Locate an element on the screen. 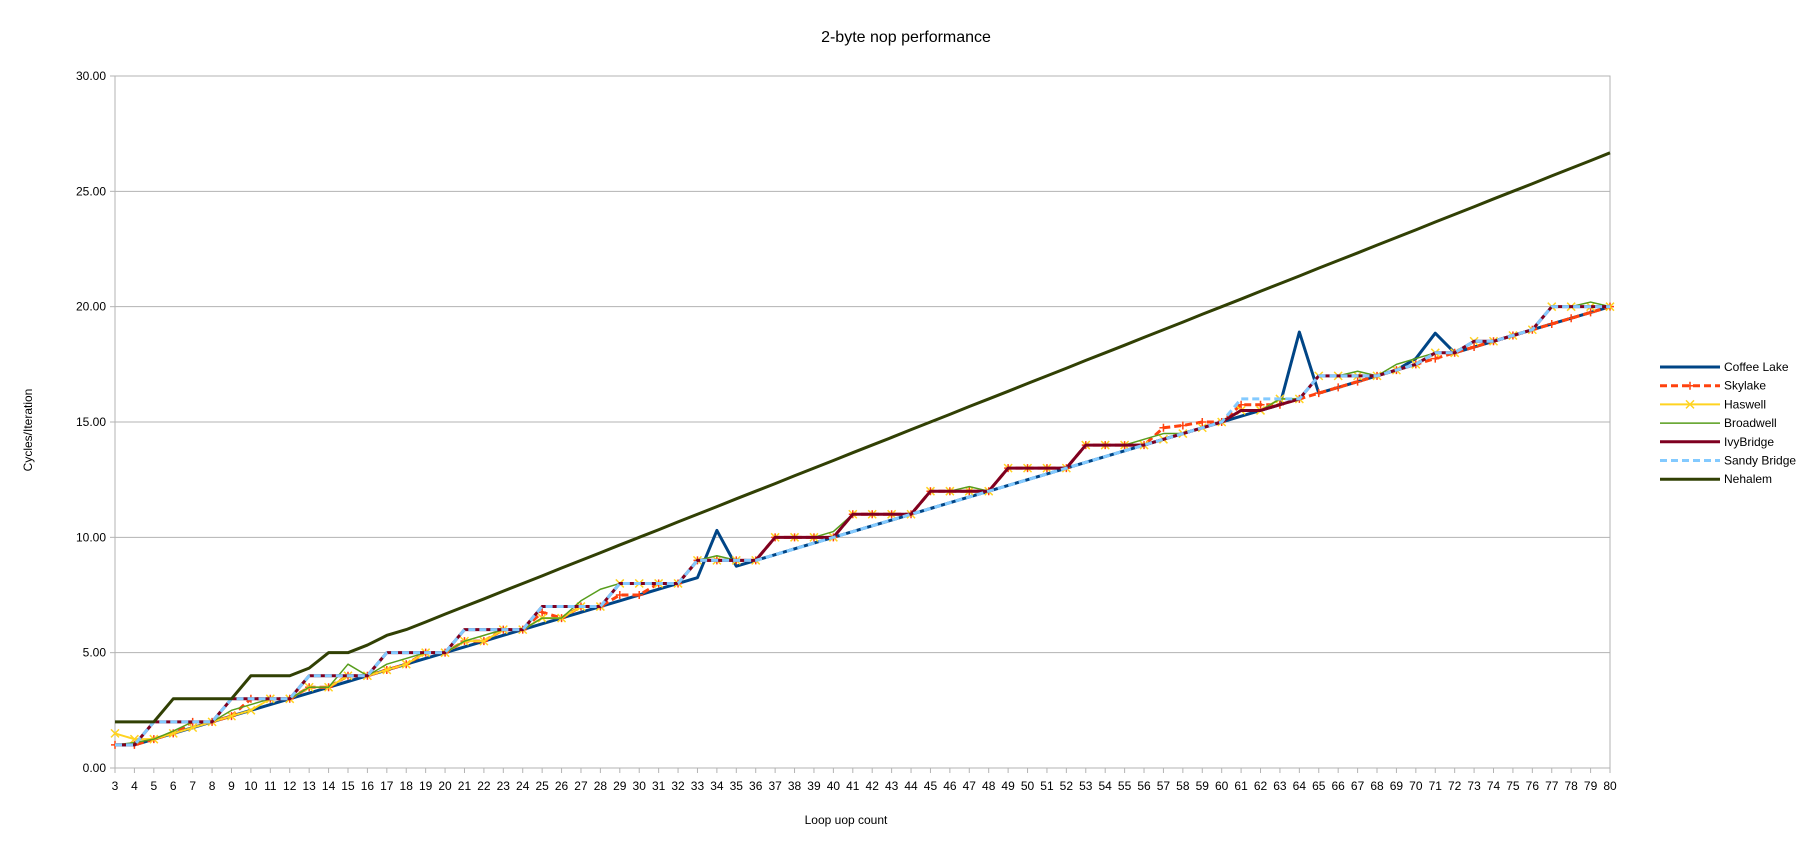  x-tick-label: 77 is located at coordinates (1552, 786).